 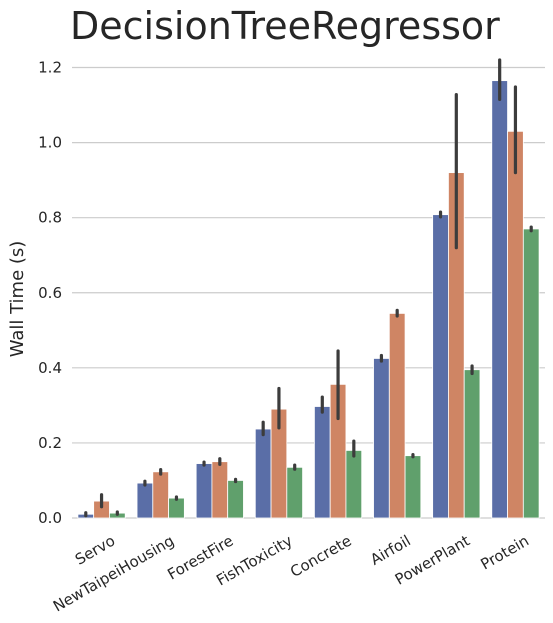 What do you see at coordinates (50, 218) in the screenshot?
I see `y-tick-label: 0.8` at bounding box center [50, 218].